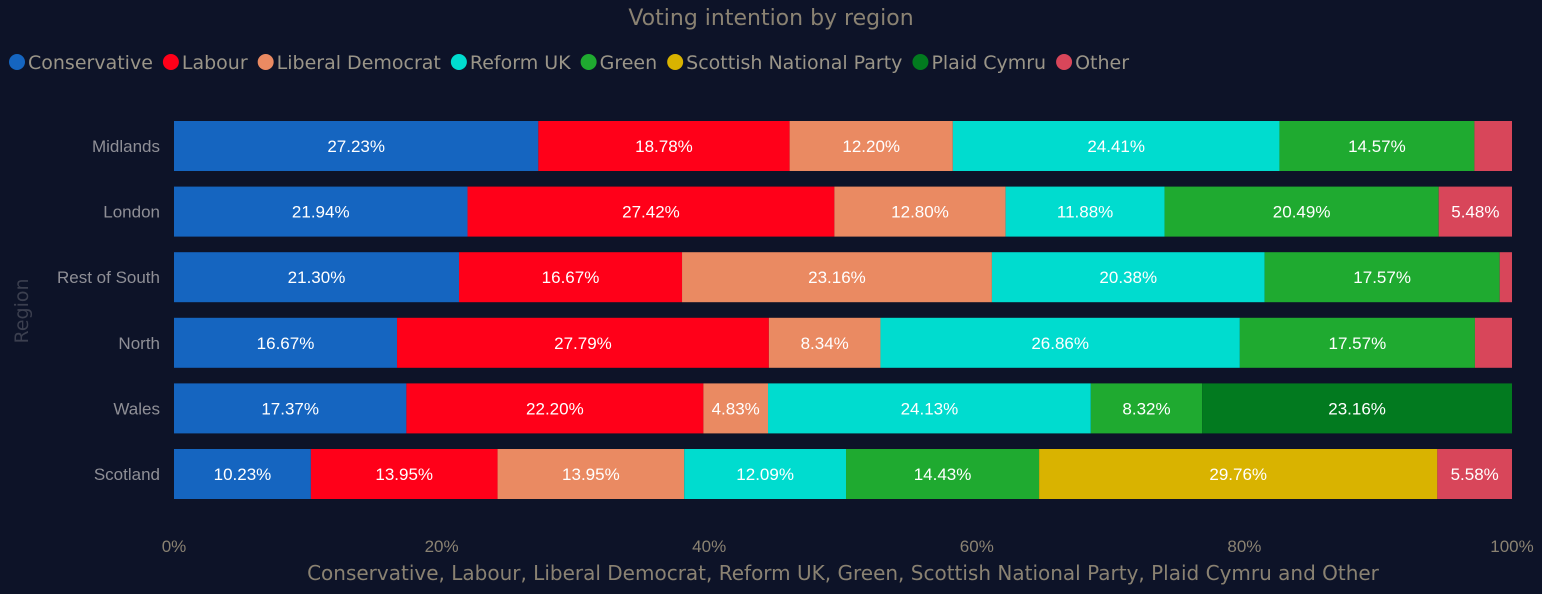 This screenshot has width=1542, height=594. I want to click on legend-label-labour: Labour, so click(215, 63).